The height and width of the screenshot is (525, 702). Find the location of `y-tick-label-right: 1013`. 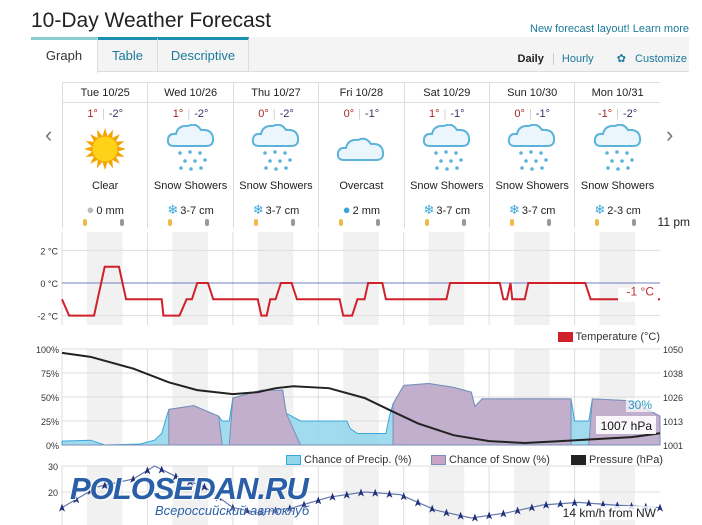

y-tick-label-right: 1013 is located at coordinates (673, 422).